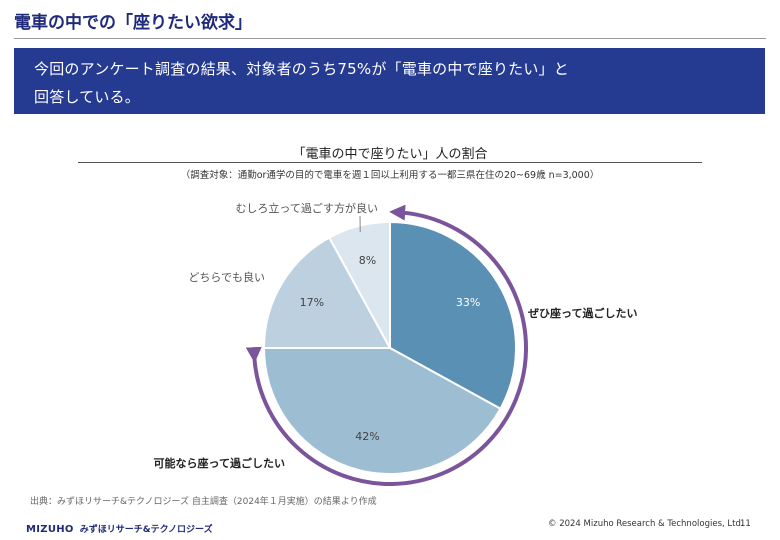 The image size is (780, 540). Describe the element at coordinates (146, 530) in the screenshot. I see `logo-brand-japanese: みずほリサーチ&テクノロジーズ` at that location.